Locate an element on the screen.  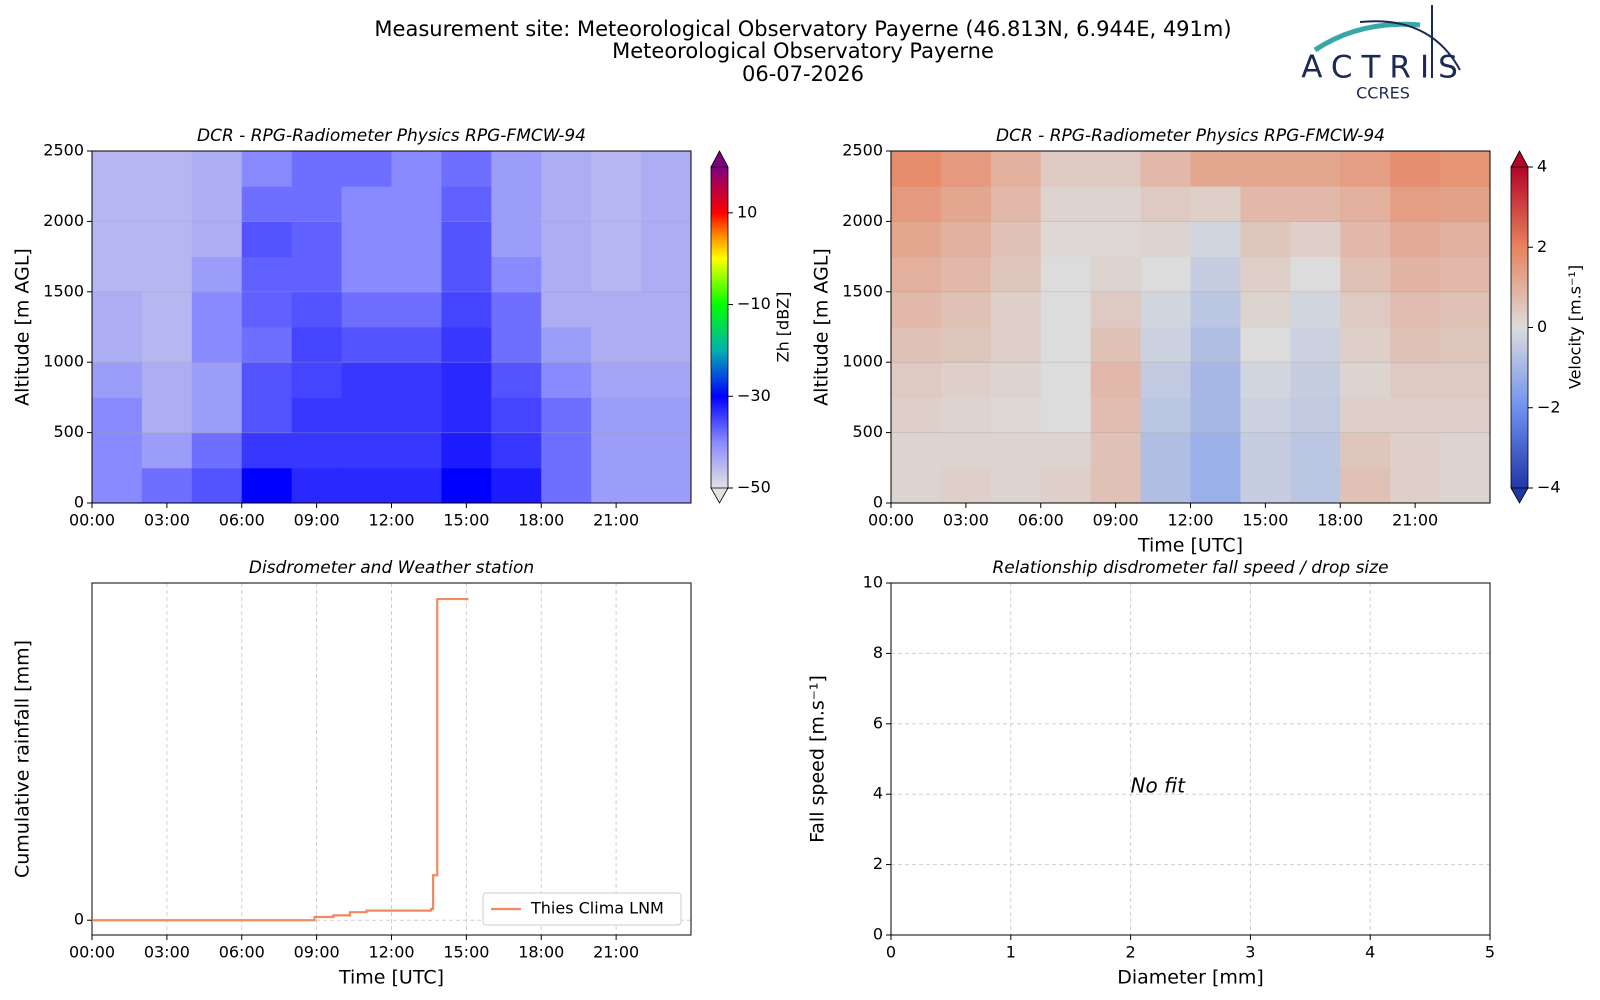
colorbar-label: Velocity [m.s⁻¹] is located at coordinates (1575, 327).